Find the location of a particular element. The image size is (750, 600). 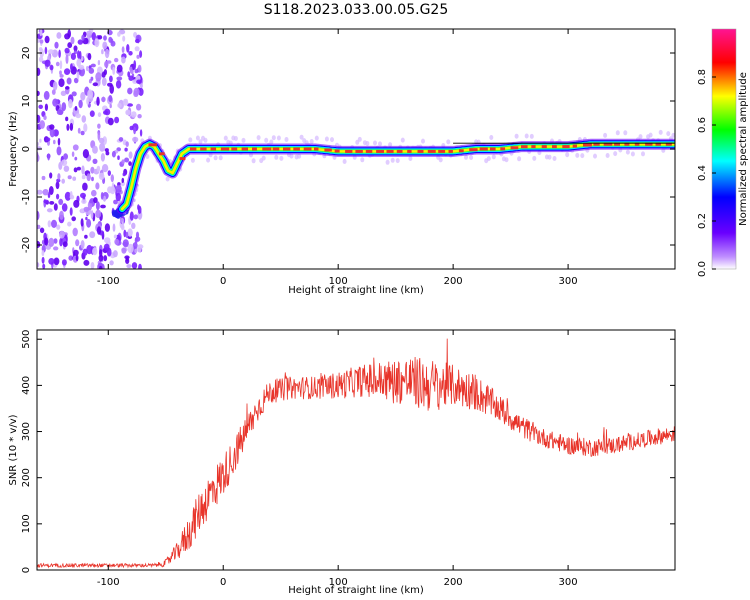

y-tick-label: 500 is located at coordinates (26, 339).